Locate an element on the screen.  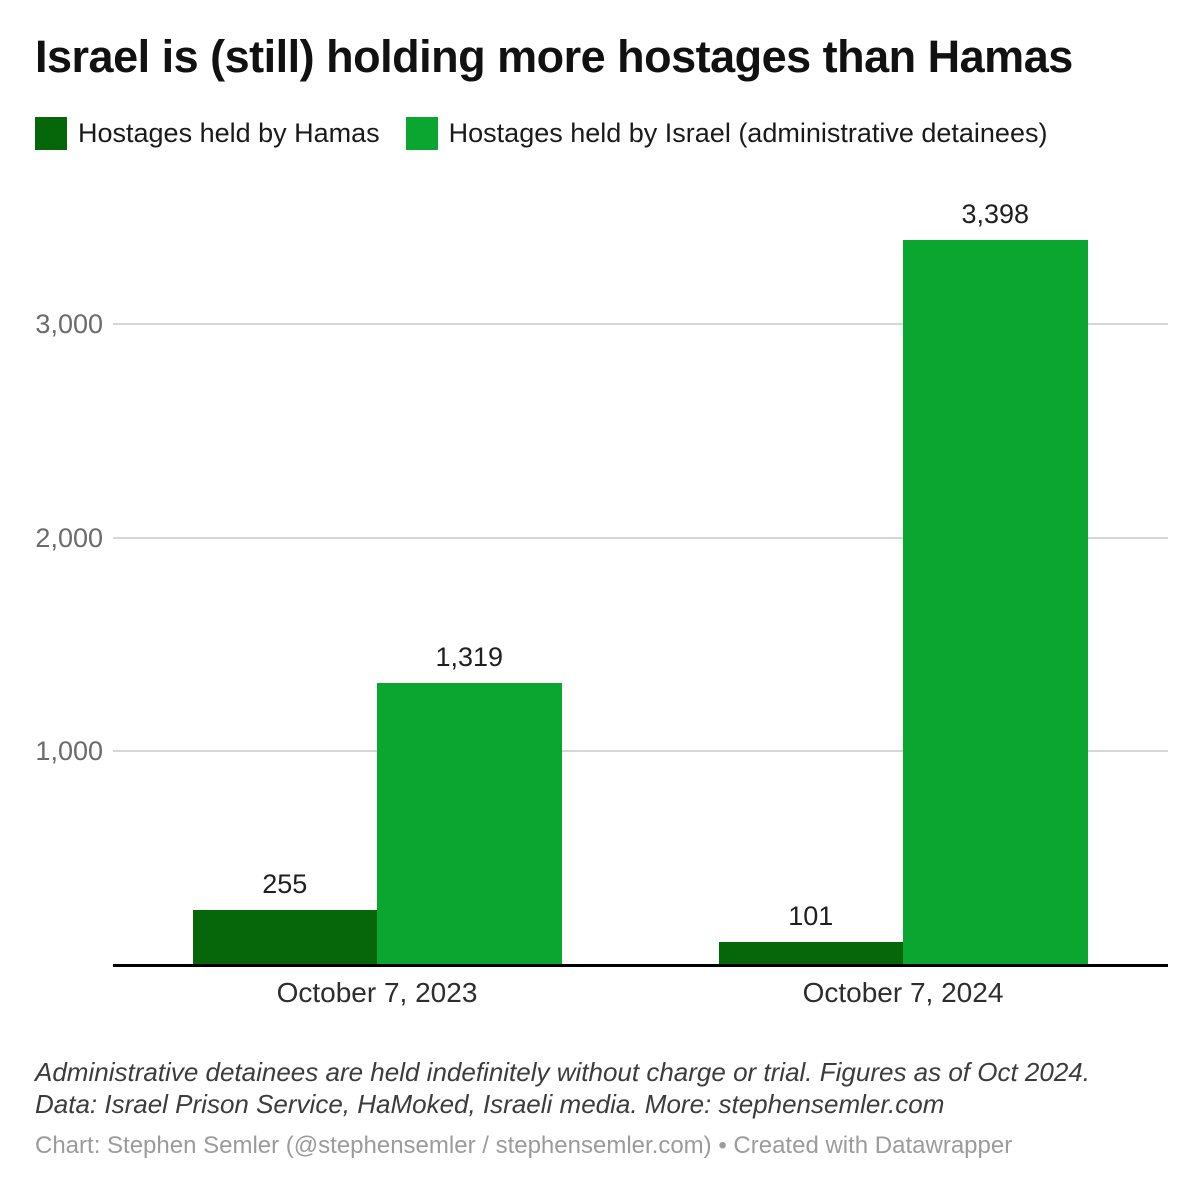
x-axis-line is located at coordinates (640, 965).